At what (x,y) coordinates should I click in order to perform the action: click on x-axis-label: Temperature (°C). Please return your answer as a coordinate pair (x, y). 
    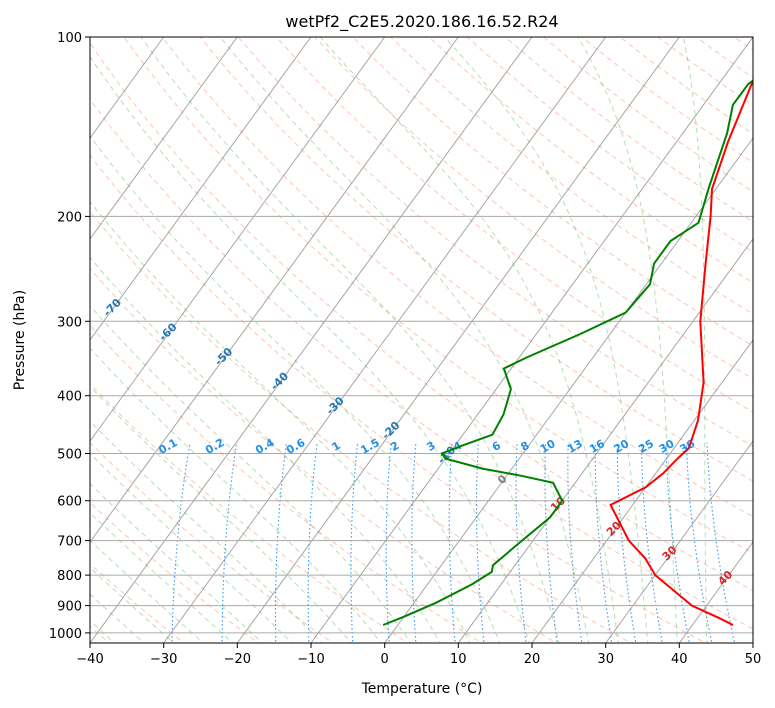
    Looking at the image, I should click on (422, 689).